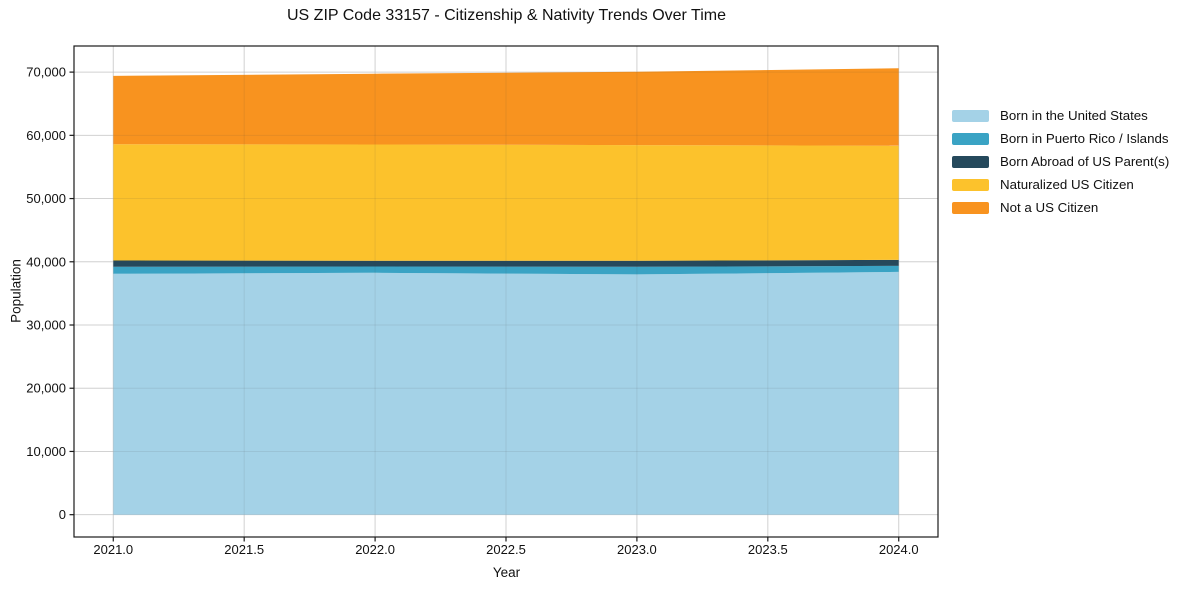 Image resolution: width=1189 pixels, height=590 pixels. What do you see at coordinates (46, 135) in the screenshot?
I see `y-tick-label: 60,000` at bounding box center [46, 135].